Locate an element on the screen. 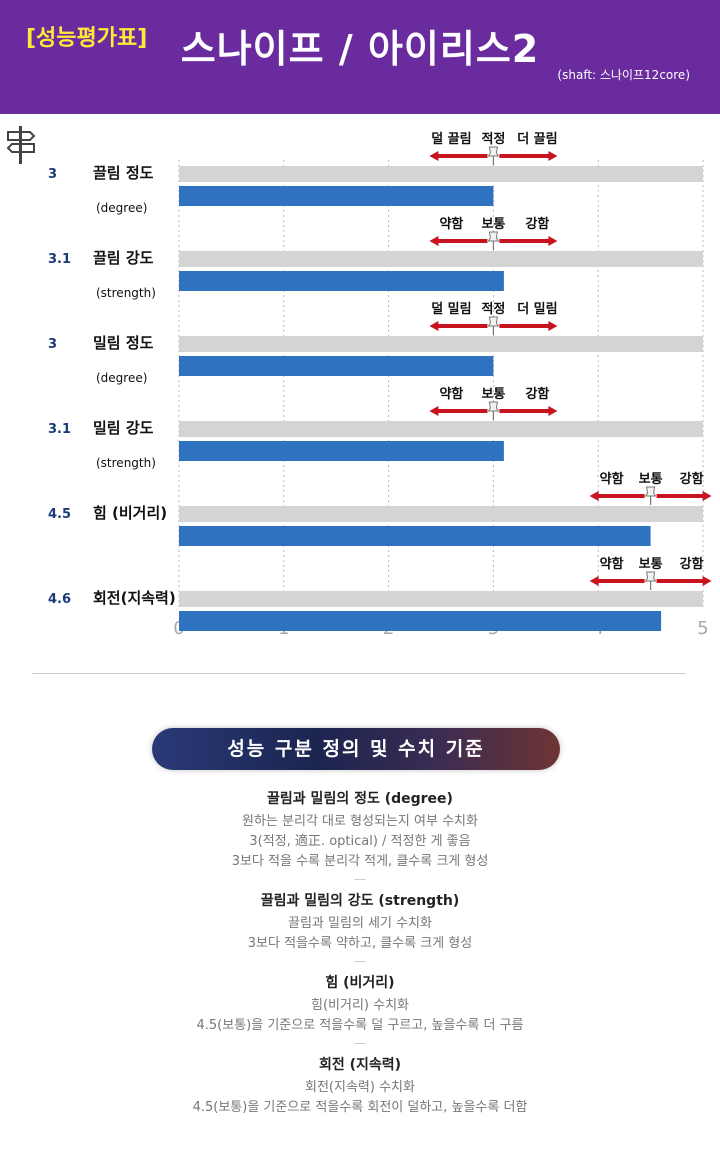  value-label: 4.5 is located at coordinates (59, 514).